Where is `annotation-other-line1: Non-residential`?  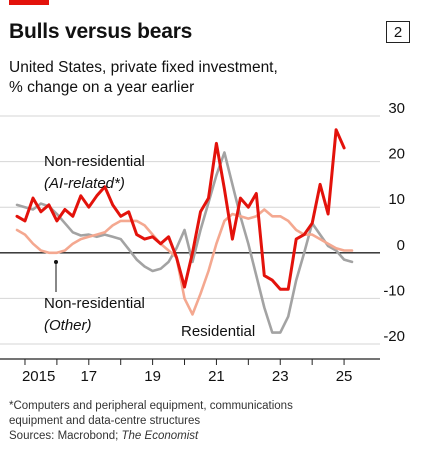
annotation-other-line1: Non-residential is located at coordinates (94, 303).